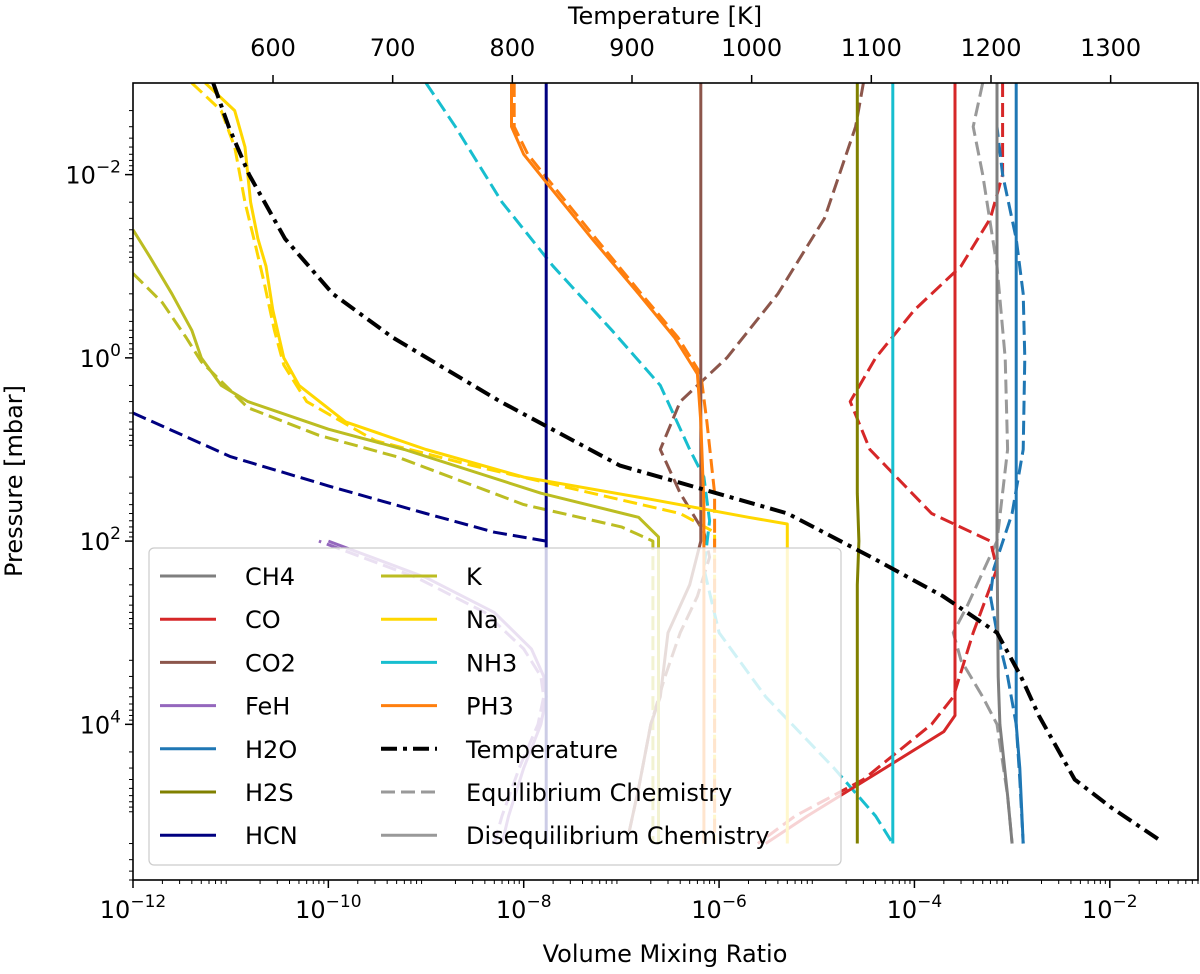 The image size is (1200, 974). Describe the element at coordinates (990, 48) in the screenshot. I see `top-x-tick-label: 1200` at that location.